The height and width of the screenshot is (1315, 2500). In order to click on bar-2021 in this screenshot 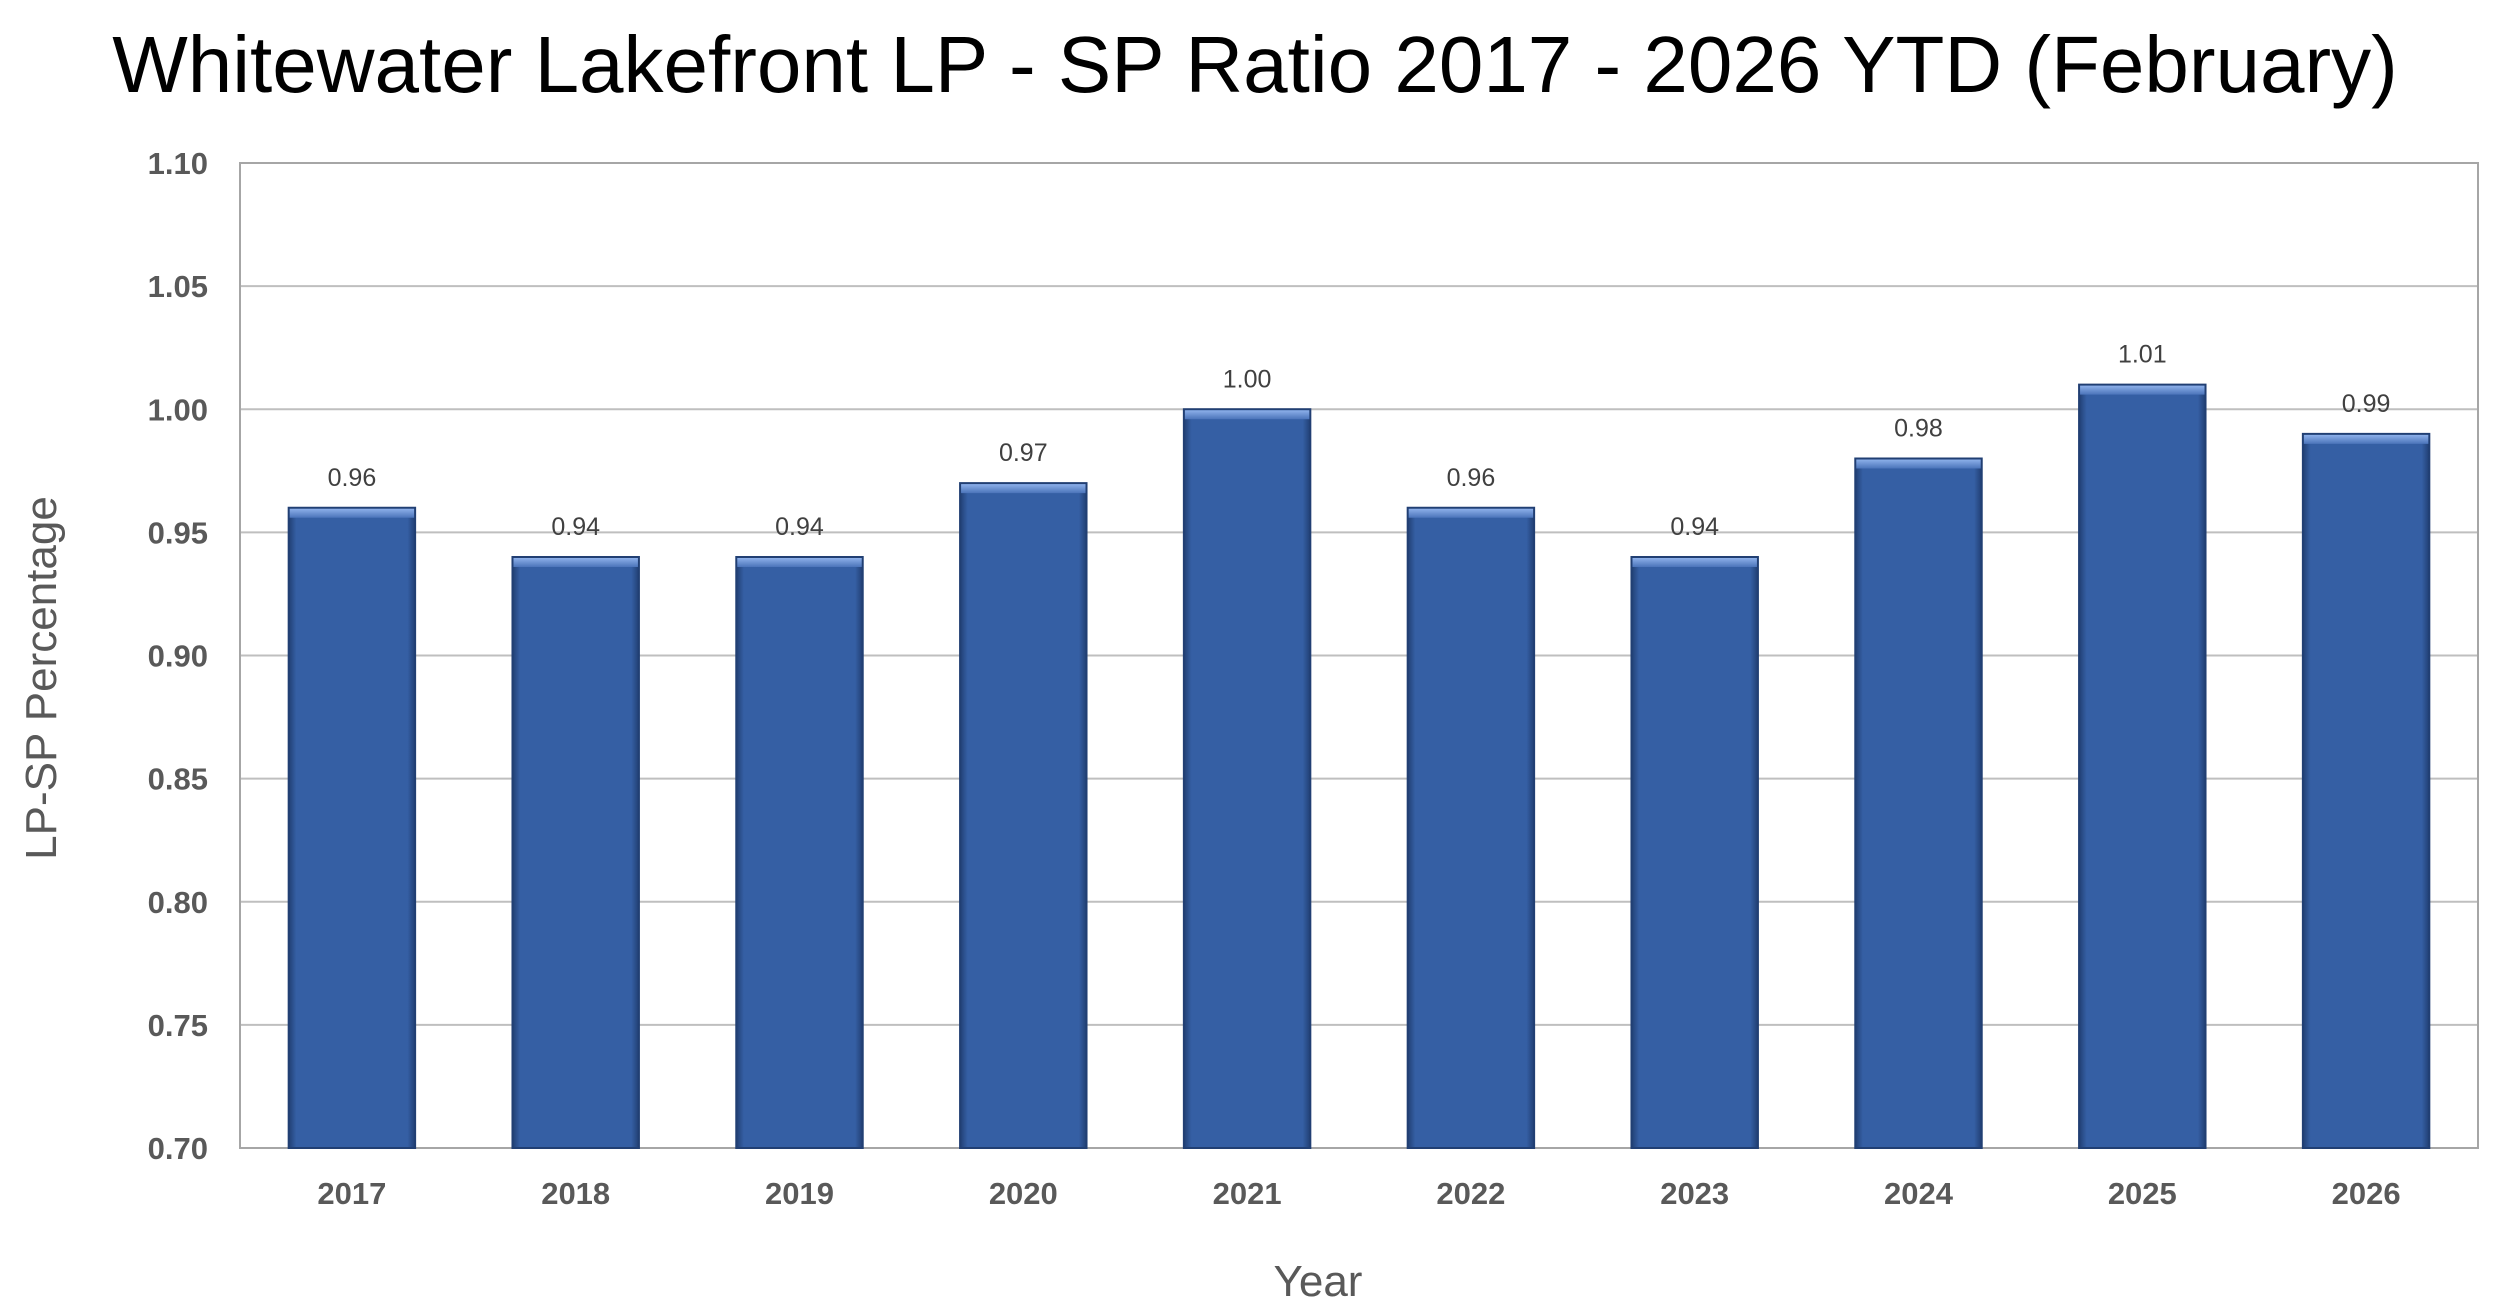, I will do `click(1247, 778)`.